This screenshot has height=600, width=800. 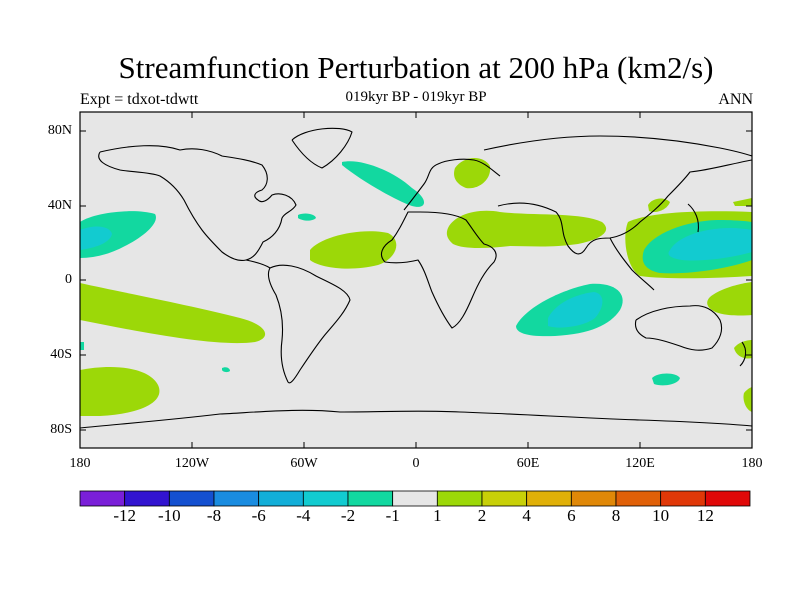 I want to click on season-label: ANN, so click(x=735, y=99).